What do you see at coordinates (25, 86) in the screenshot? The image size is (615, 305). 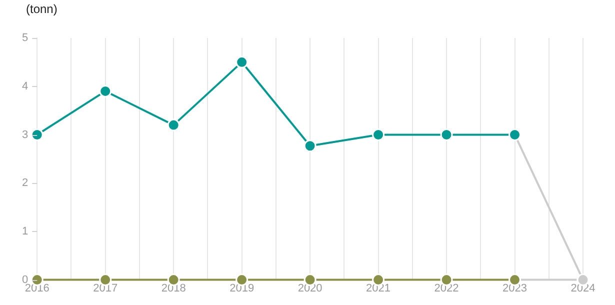 I see `y-tick-label: 4` at bounding box center [25, 86].